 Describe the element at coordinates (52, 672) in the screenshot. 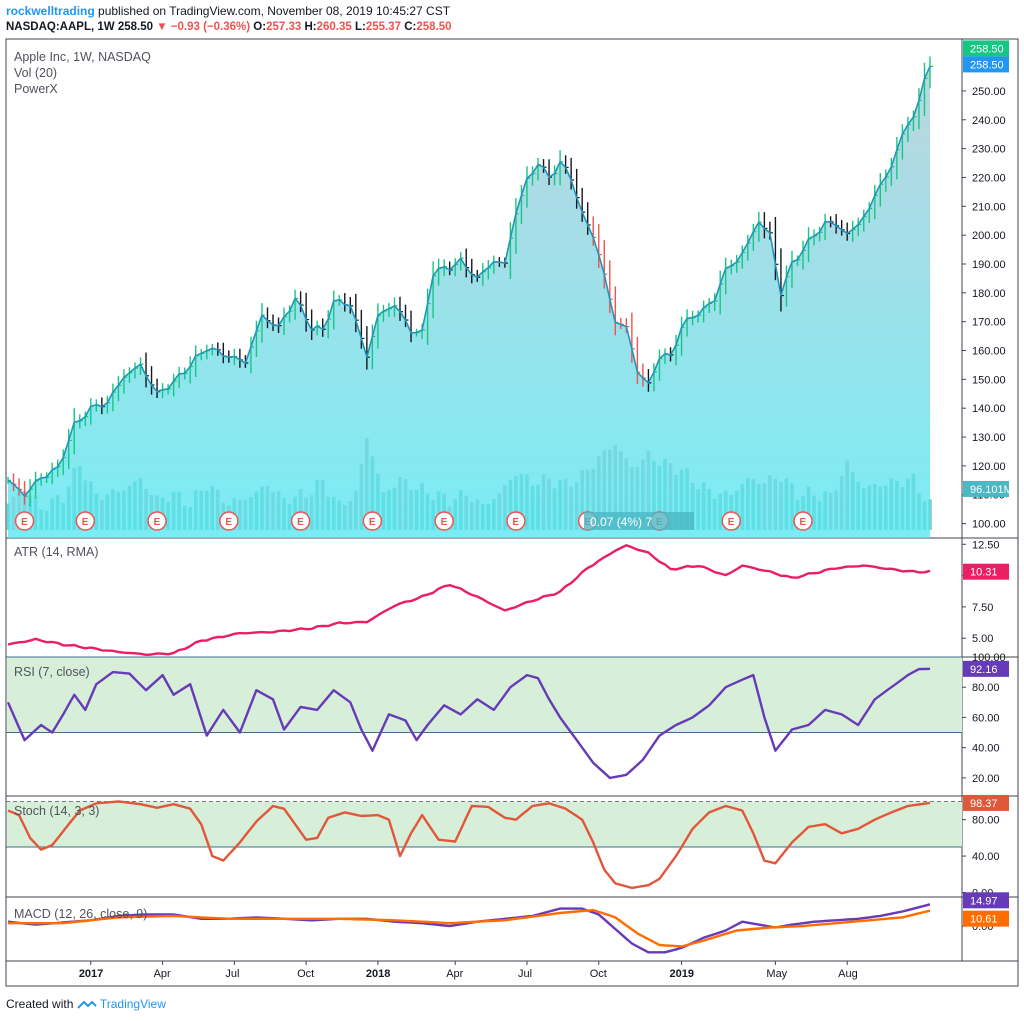

I see `rsi-legend: RSI (7, close)` at that location.